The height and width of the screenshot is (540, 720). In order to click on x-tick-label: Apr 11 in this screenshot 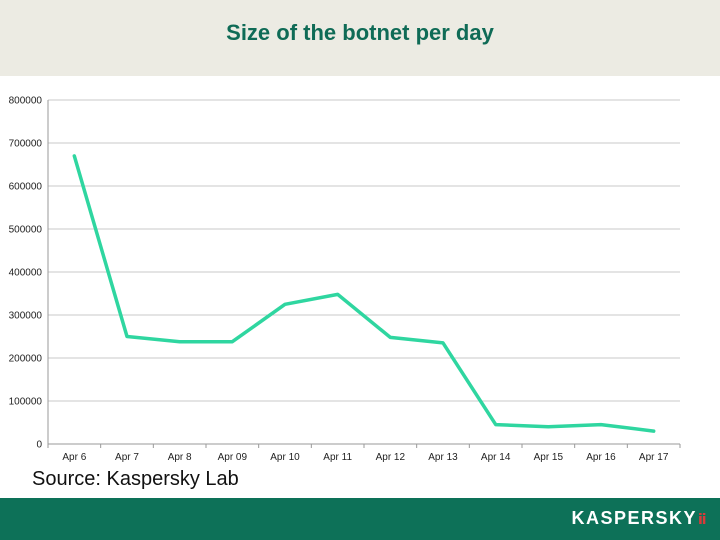, I will do `click(337, 457)`.